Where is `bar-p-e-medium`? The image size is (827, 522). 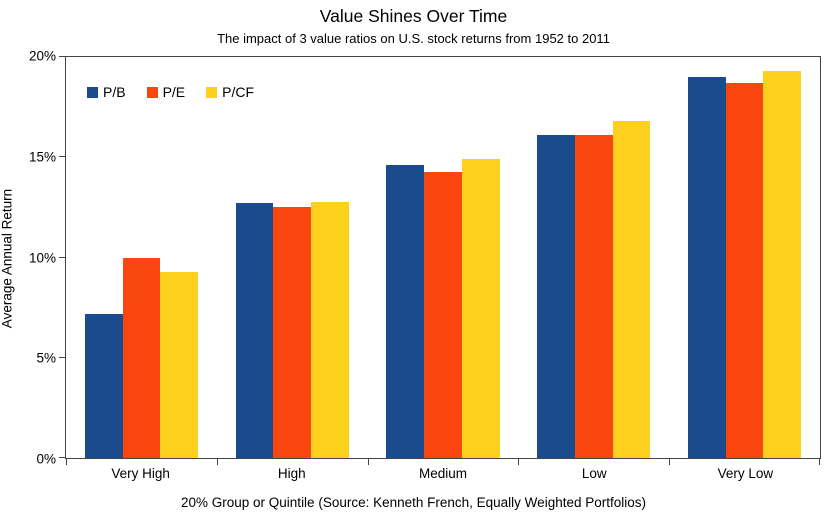
bar-p-e-medium is located at coordinates (443, 315).